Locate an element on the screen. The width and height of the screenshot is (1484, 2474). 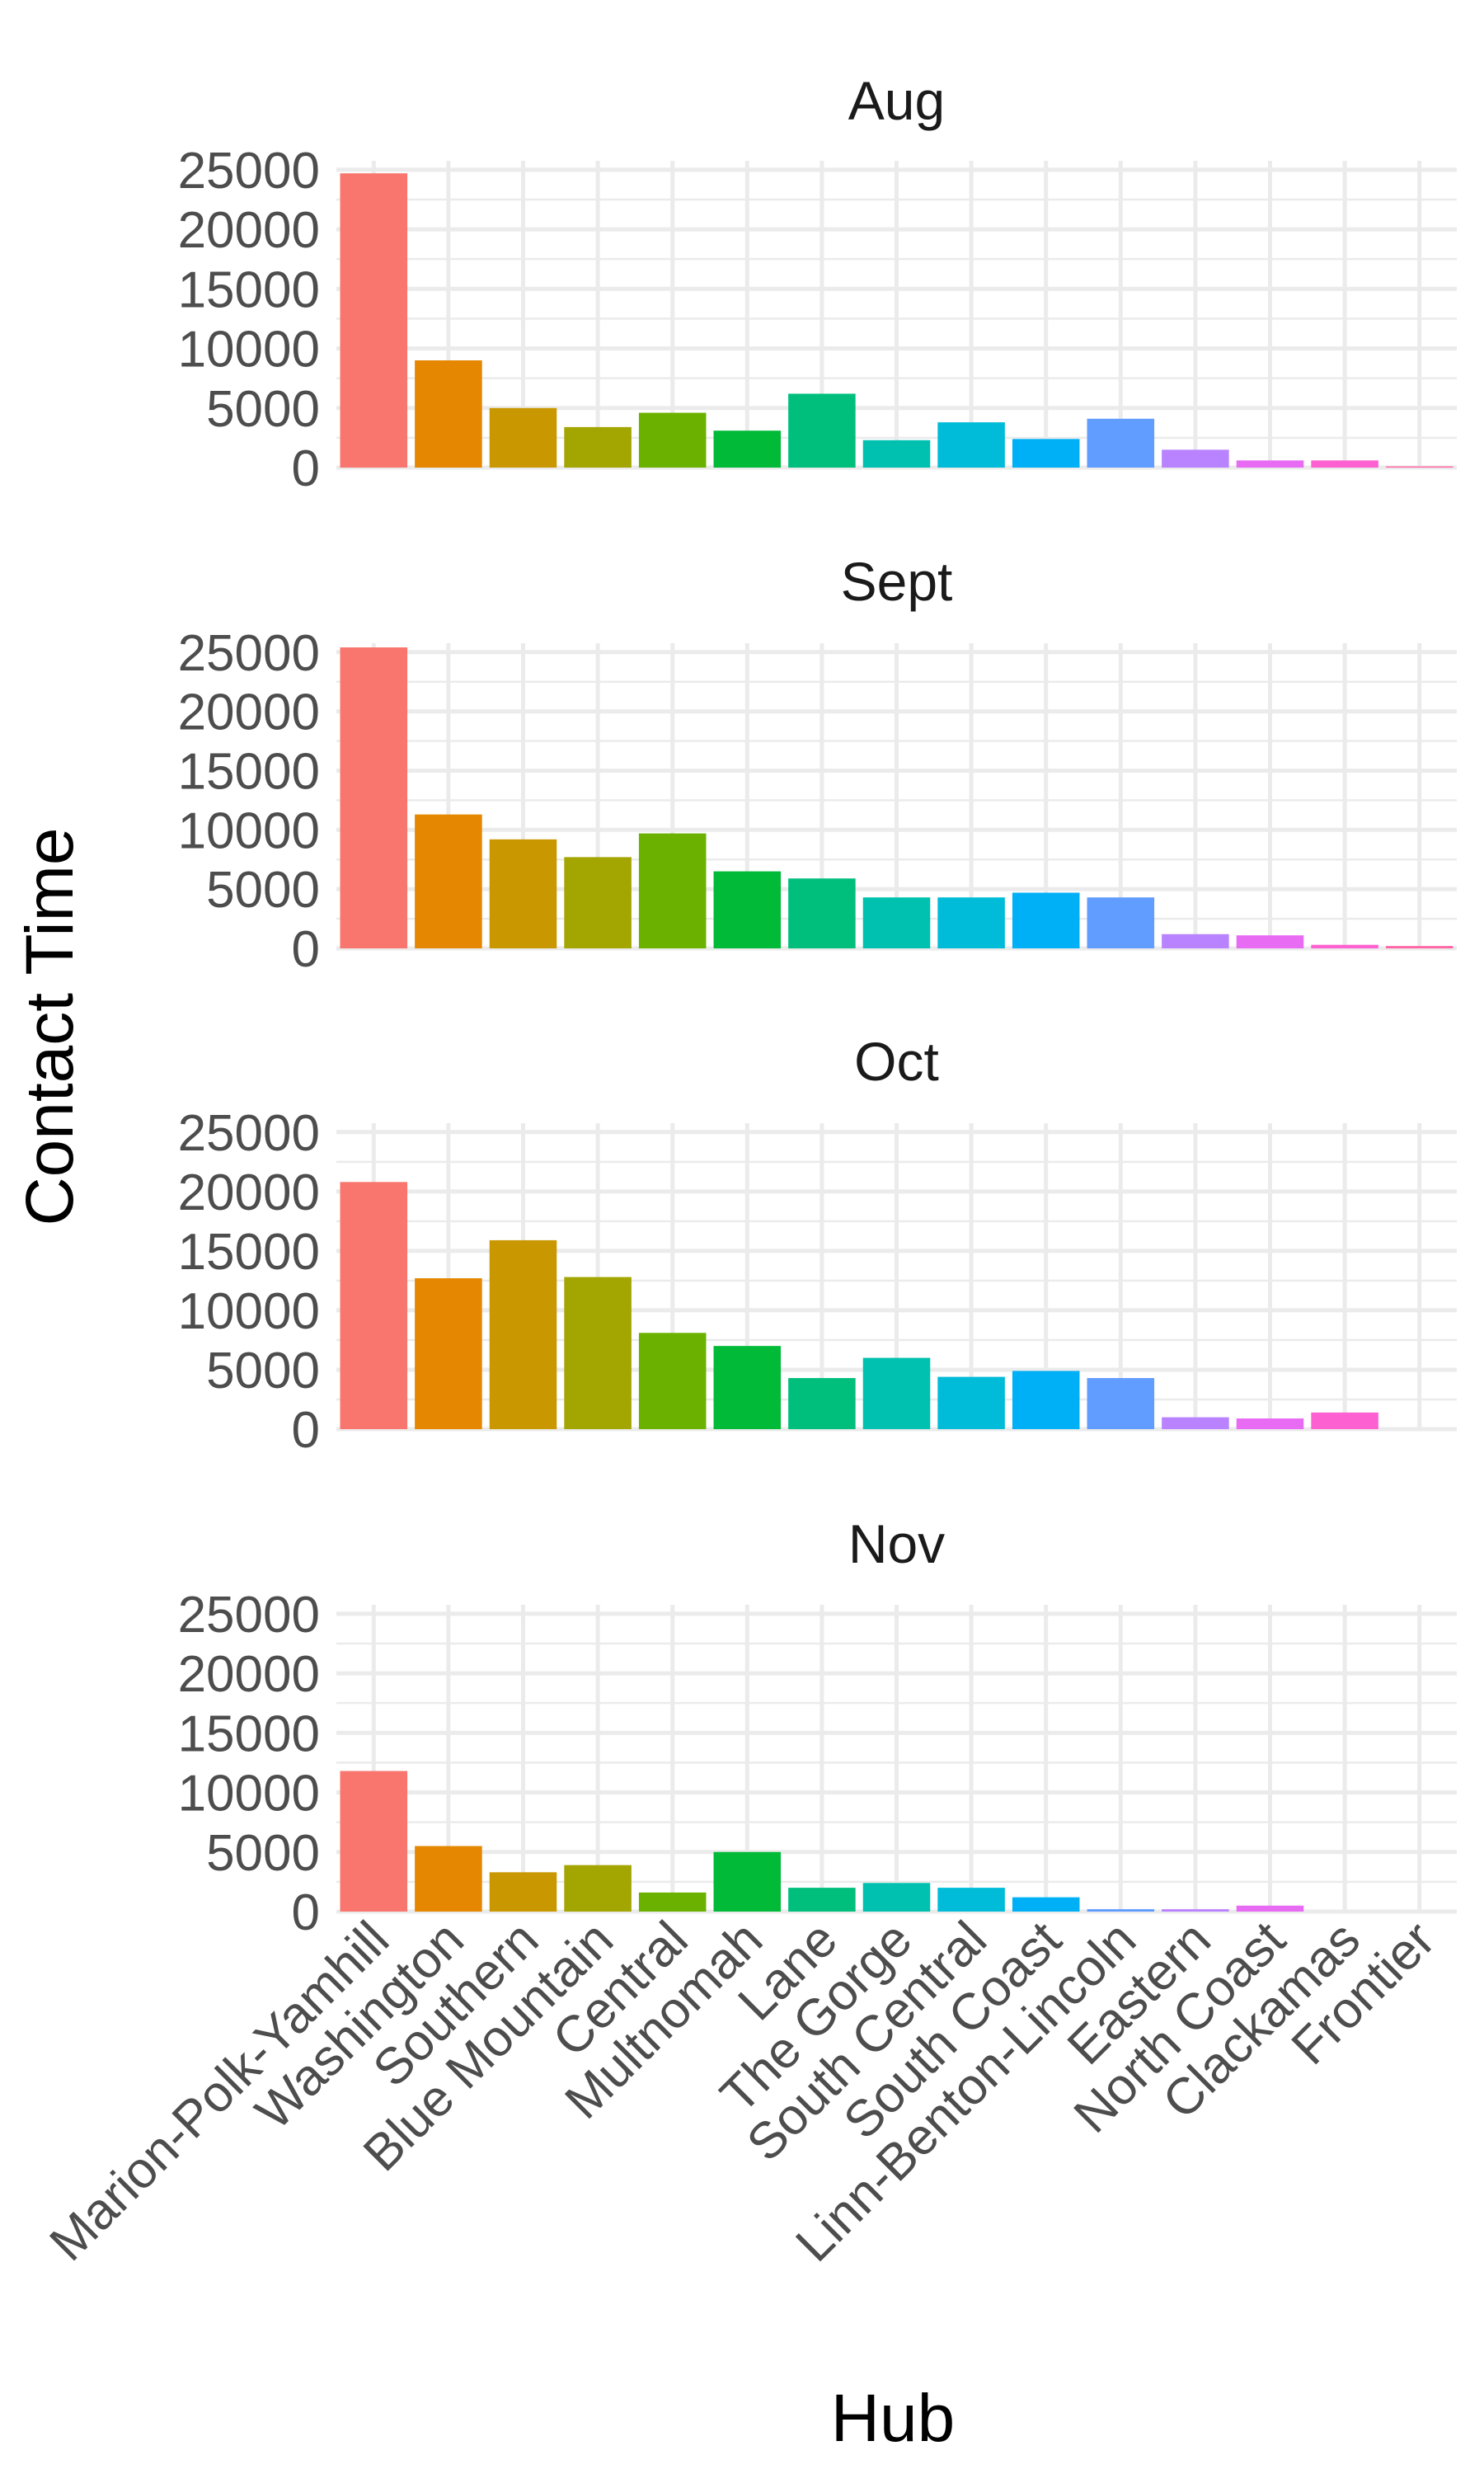
x-axis-title: Hub is located at coordinates (893, 2418).